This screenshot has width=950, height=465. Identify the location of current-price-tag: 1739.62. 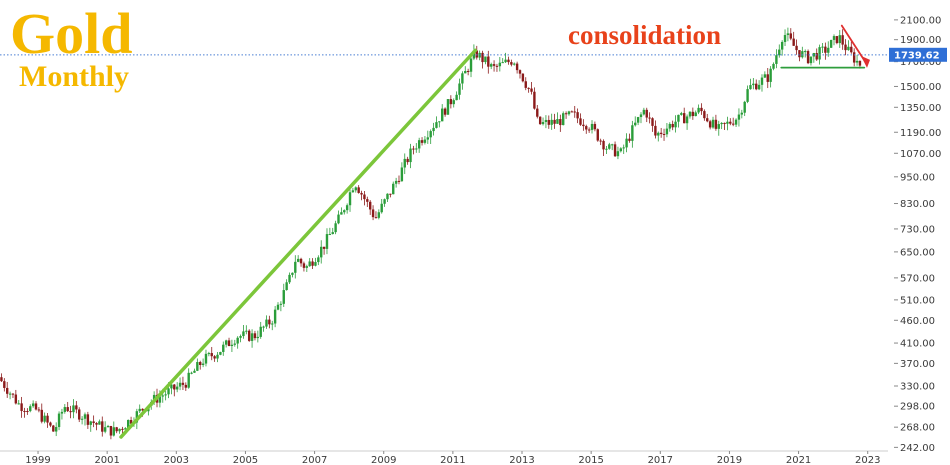
(918, 54).